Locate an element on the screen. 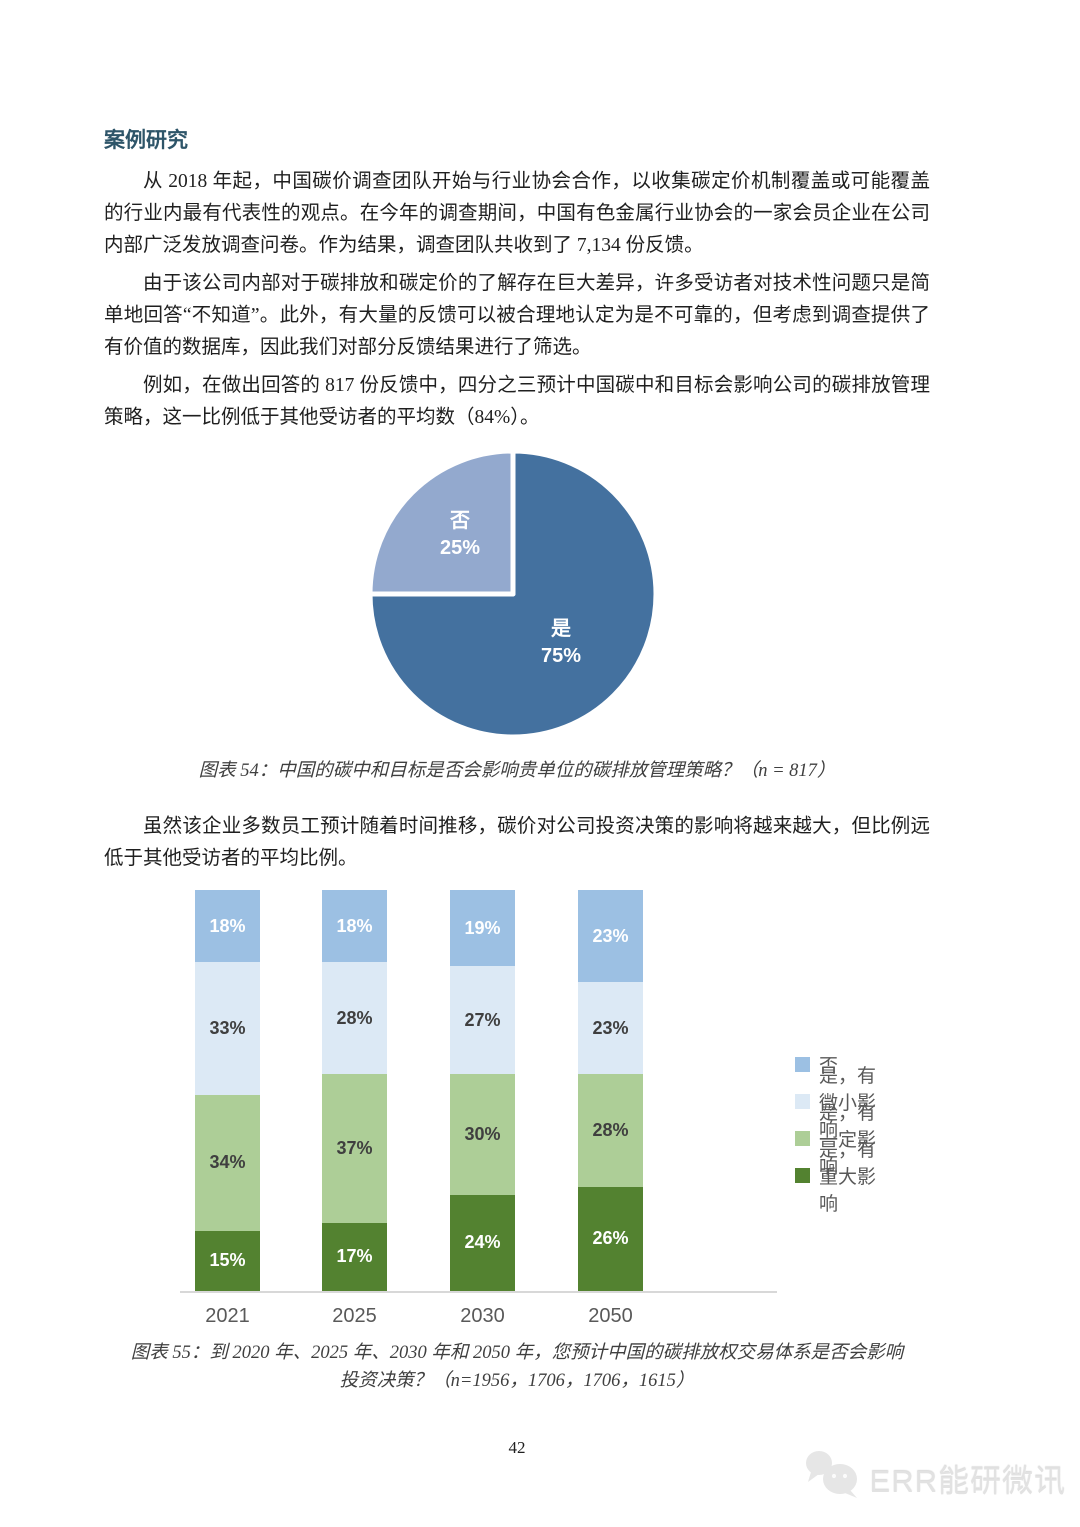  bar-value-label: 15% is located at coordinates (227, 1260).